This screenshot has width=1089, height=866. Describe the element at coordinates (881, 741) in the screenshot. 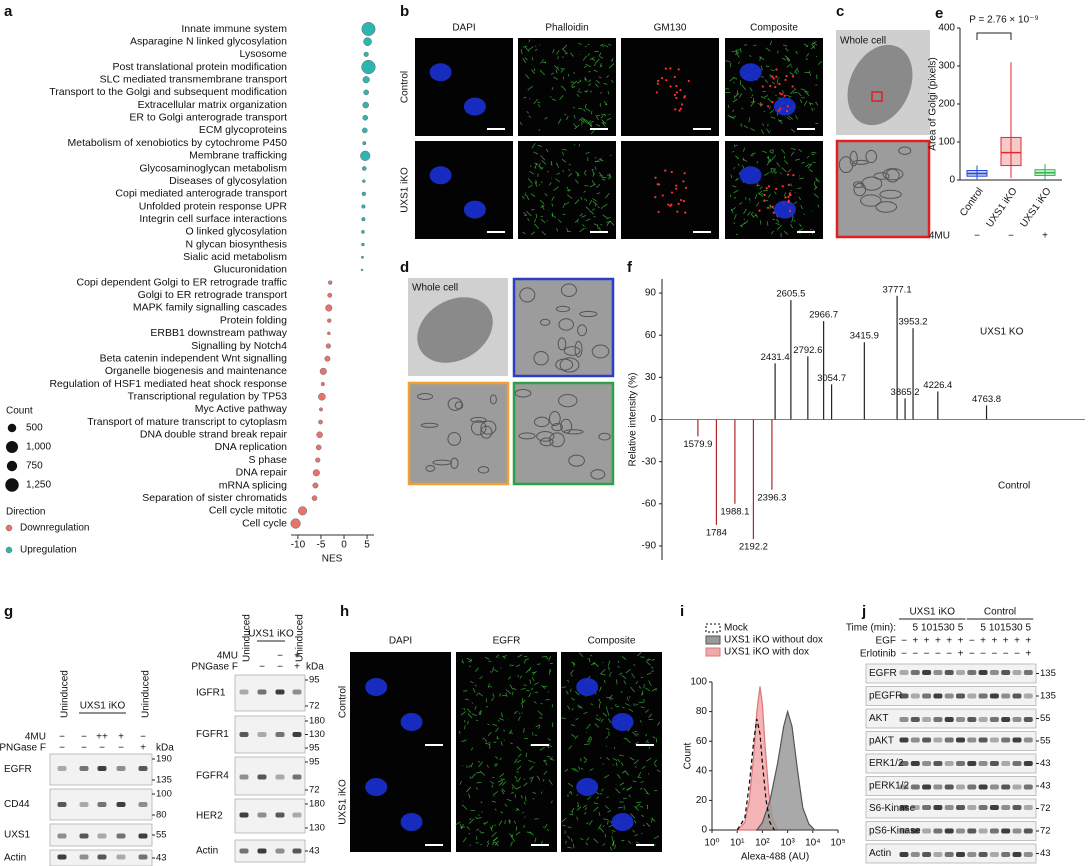

I see `blot-label: pAKT` at that location.